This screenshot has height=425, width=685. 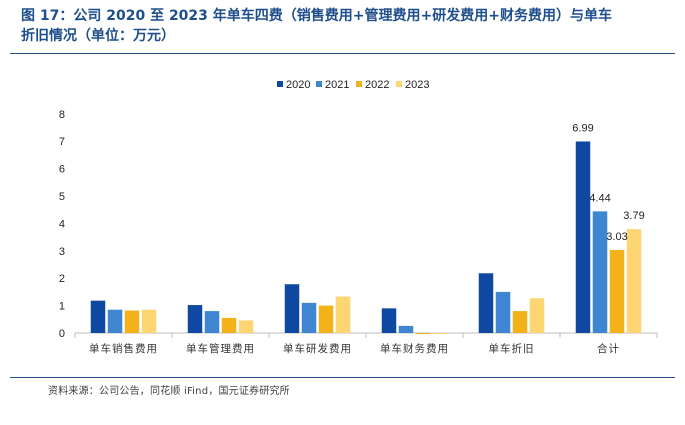 I want to click on data-label: 3.03, so click(x=616, y=237).